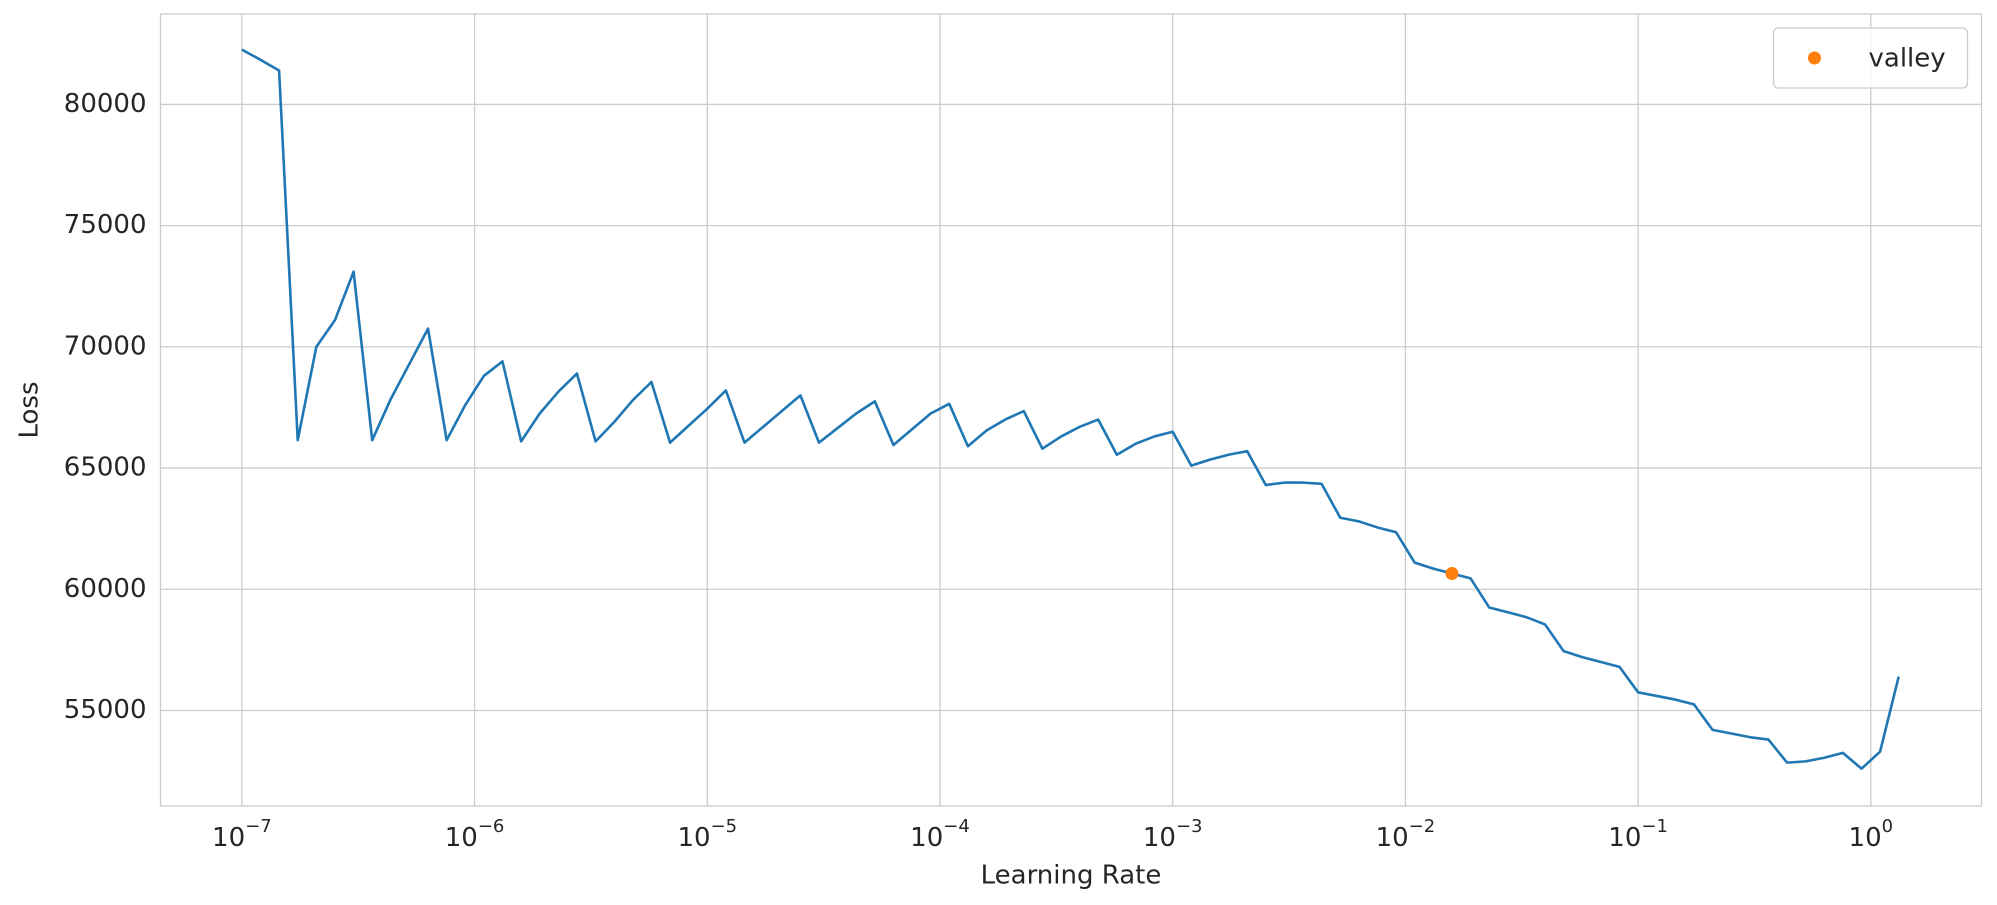 The image size is (1997, 905). What do you see at coordinates (105, 710) in the screenshot?
I see `y-tick-label: 55000` at bounding box center [105, 710].